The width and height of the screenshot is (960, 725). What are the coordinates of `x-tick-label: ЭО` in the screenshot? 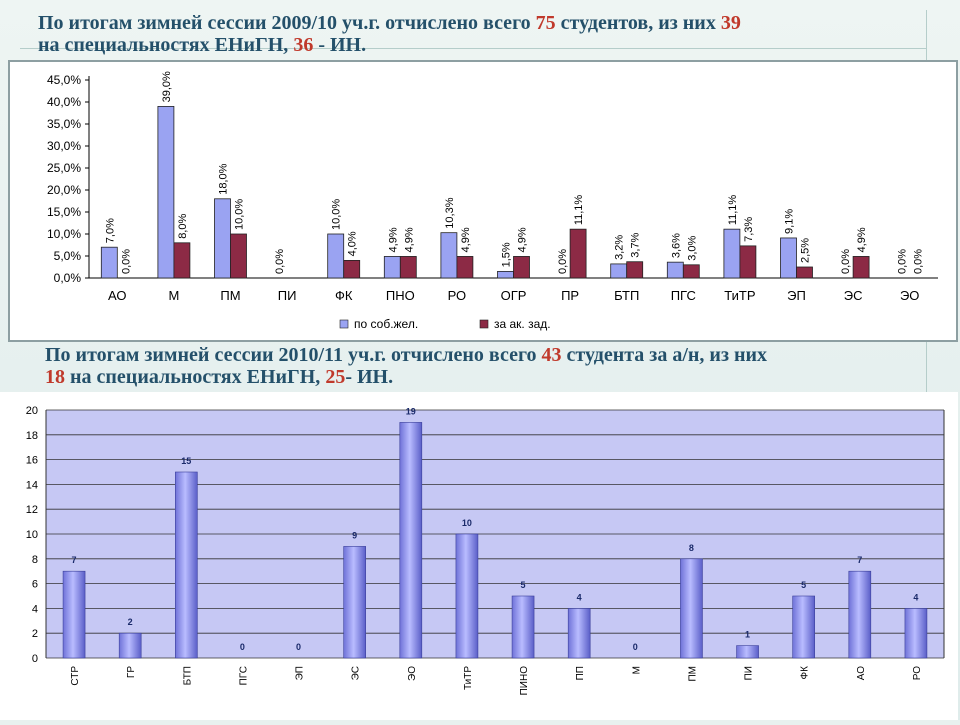 It's located at (909, 295).